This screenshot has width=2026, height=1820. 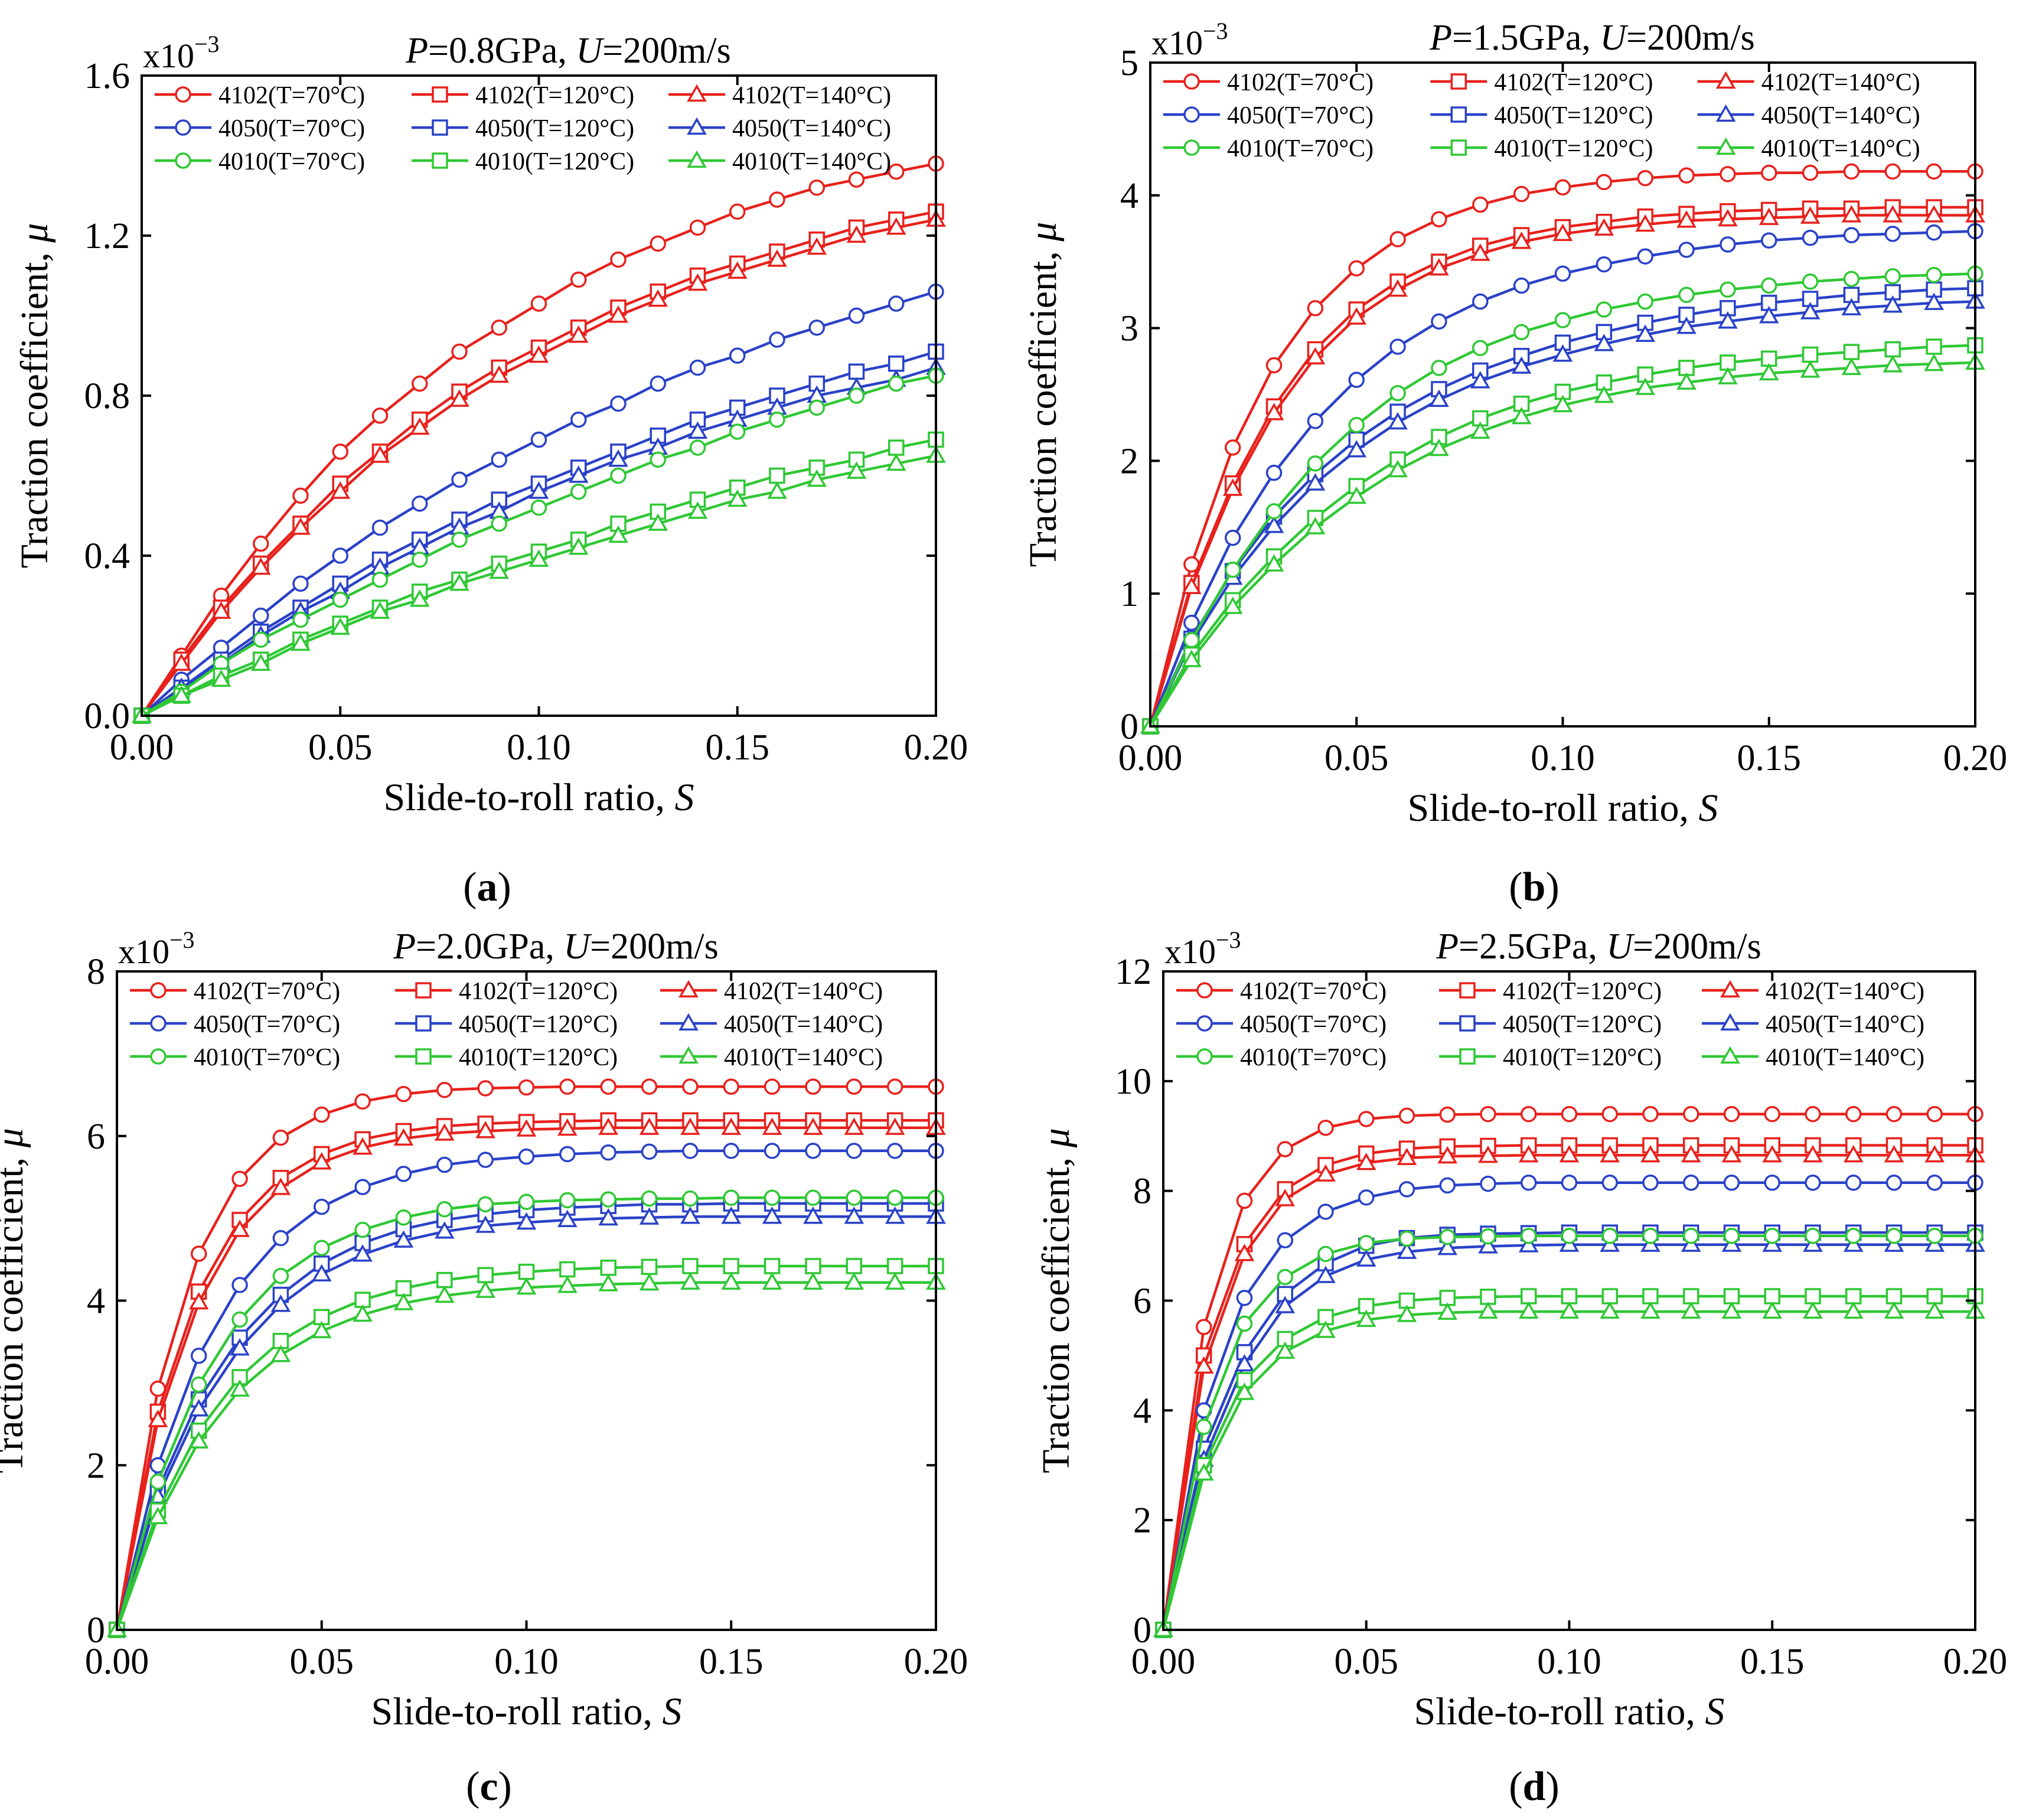 What do you see at coordinates (1535, 1787) in the screenshot?
I see `caption-letter: d` at bounding box center [1535, 1787].